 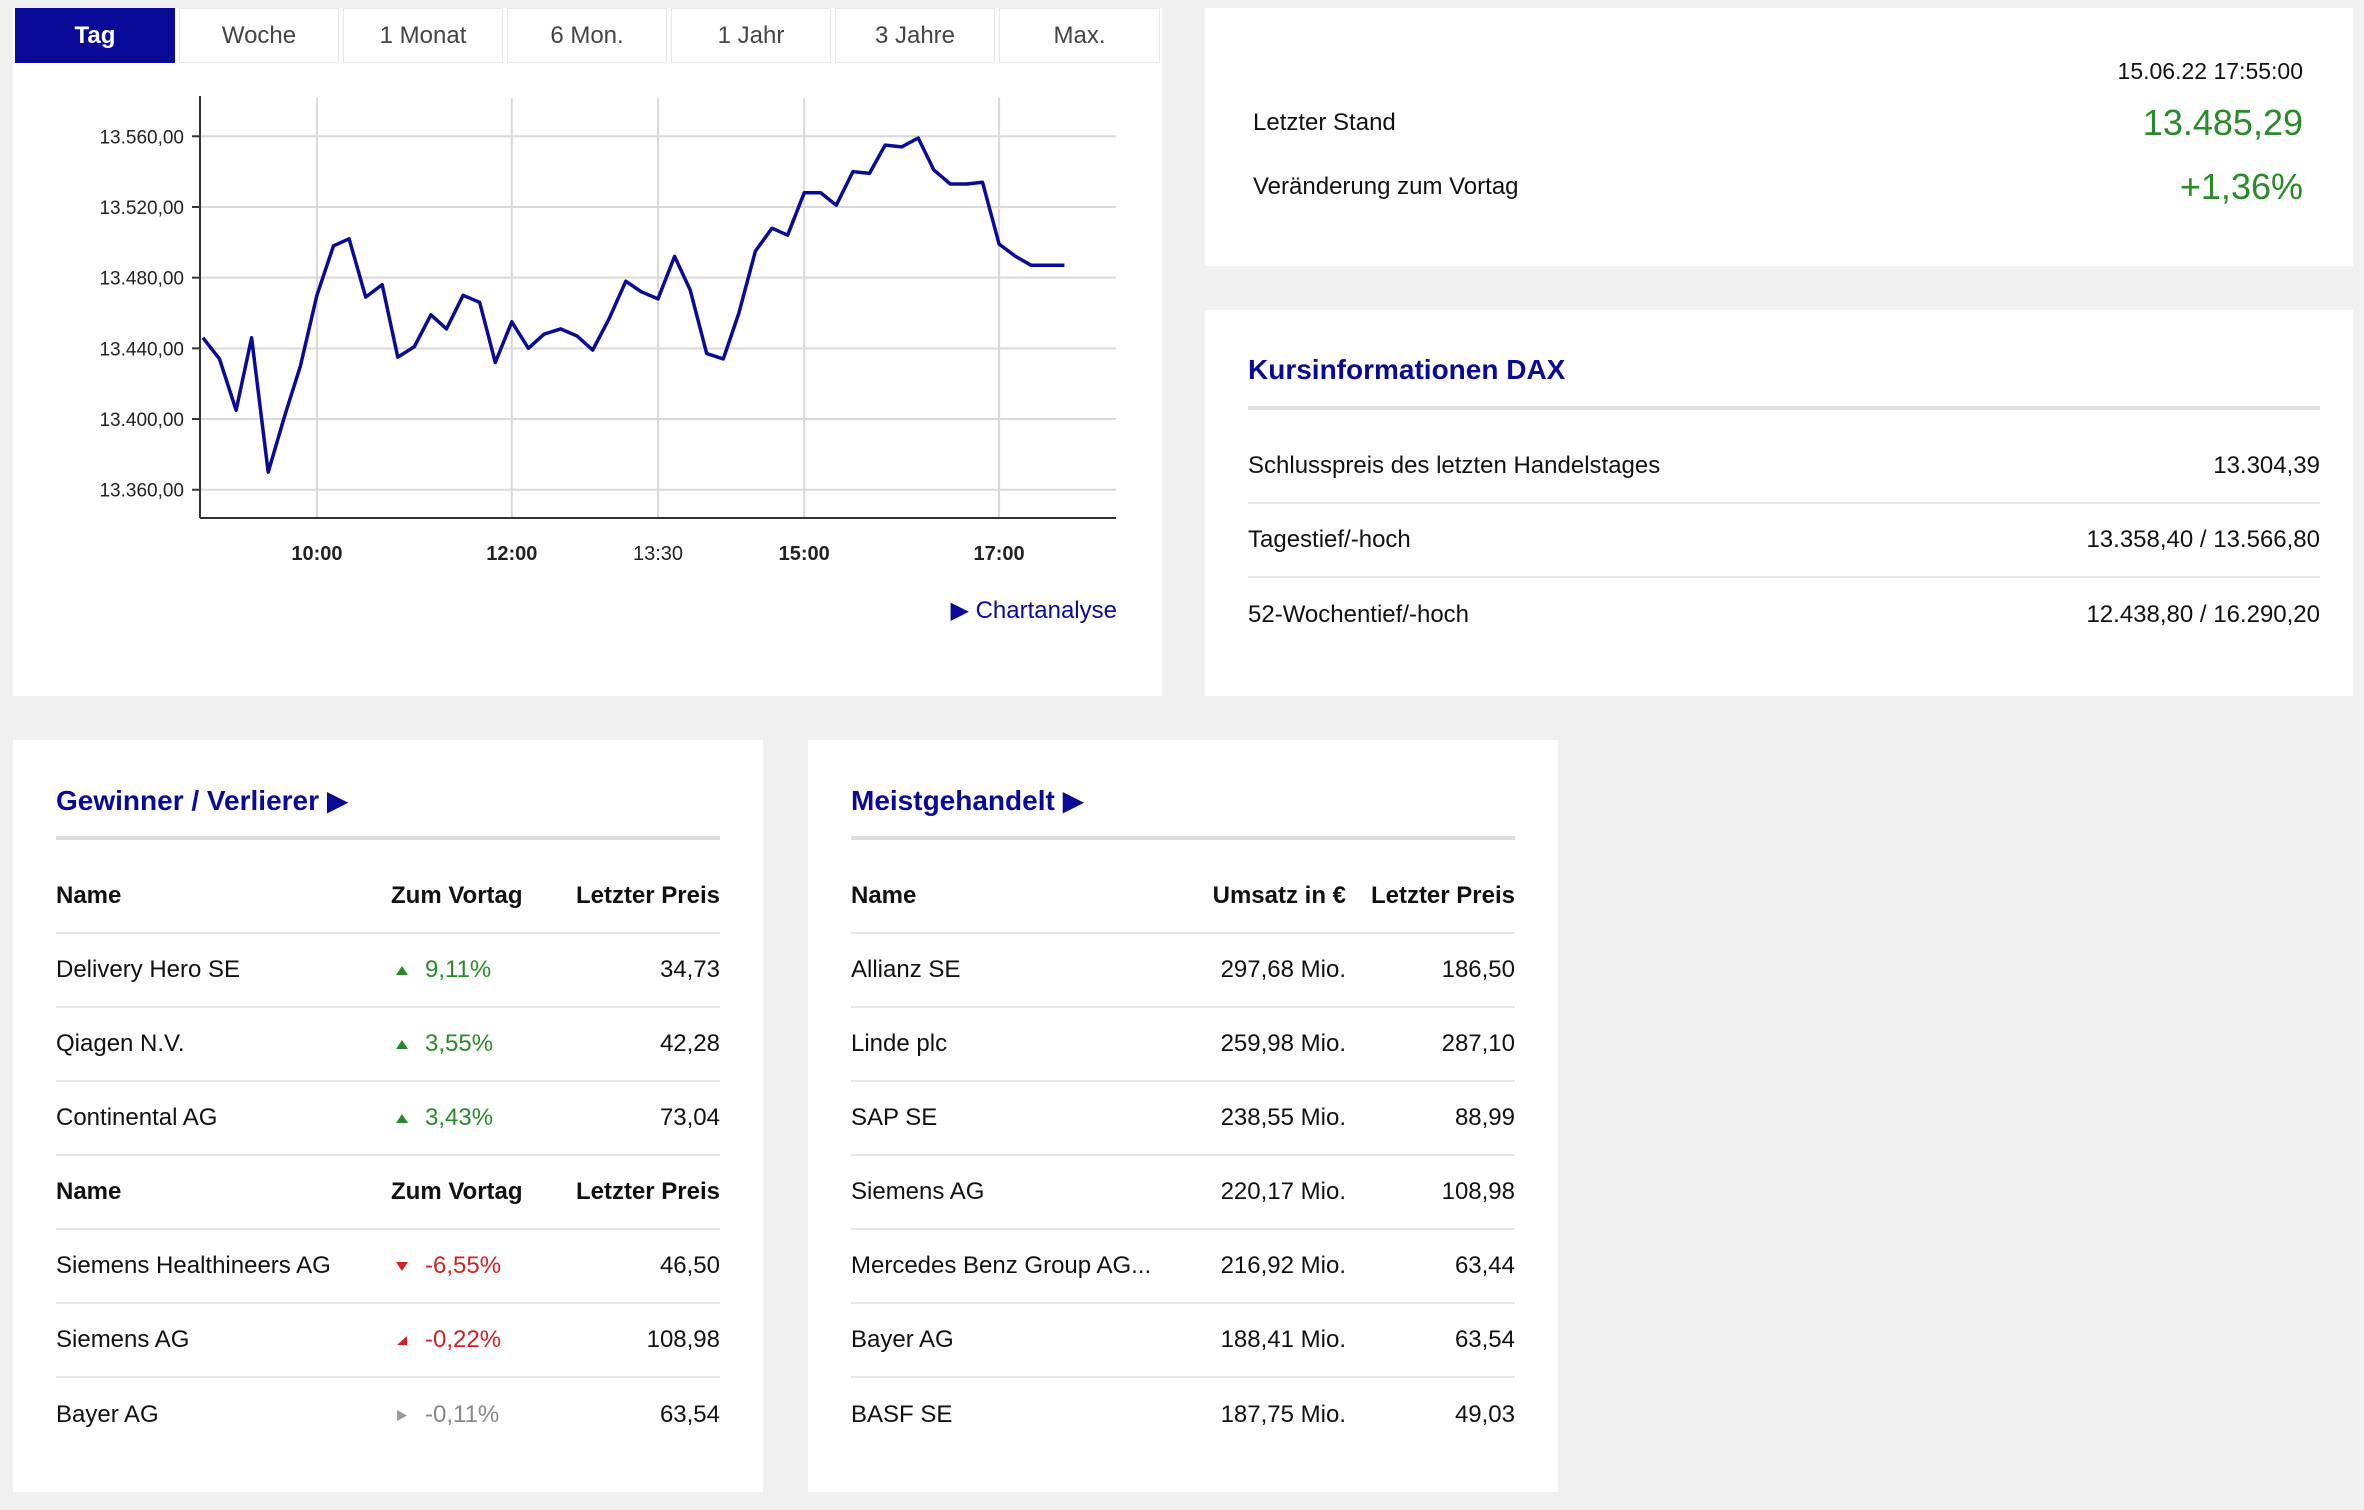 I want to click on tab-1-jahr: 1 Jahr, so click(x=751, y=35).